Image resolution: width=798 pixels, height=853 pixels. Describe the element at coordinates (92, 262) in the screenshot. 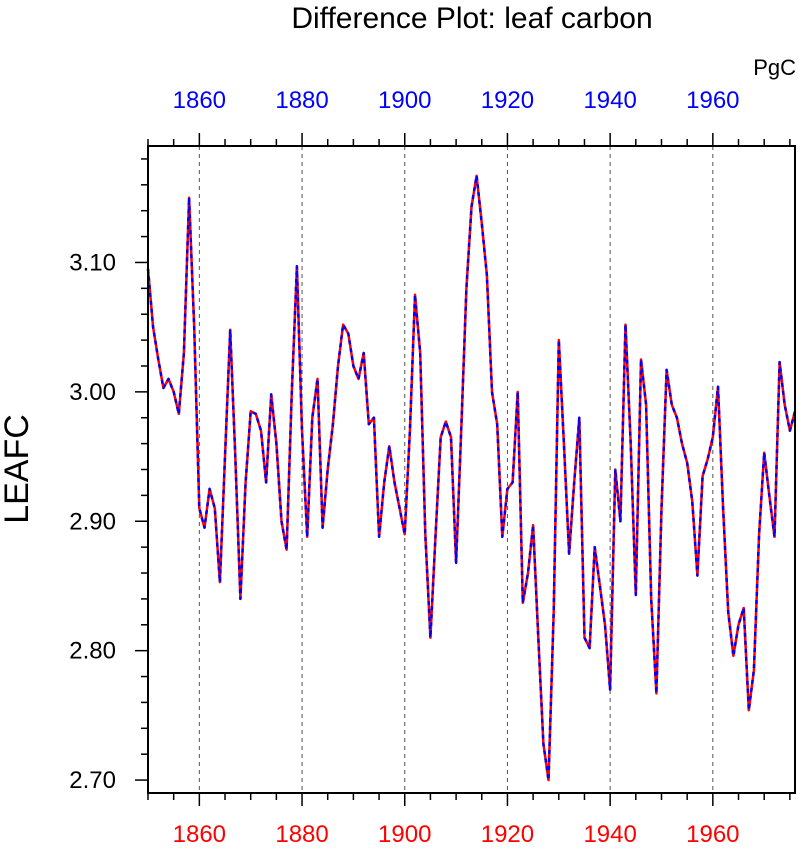

I see `y-tick-label: 3.10` at that location.